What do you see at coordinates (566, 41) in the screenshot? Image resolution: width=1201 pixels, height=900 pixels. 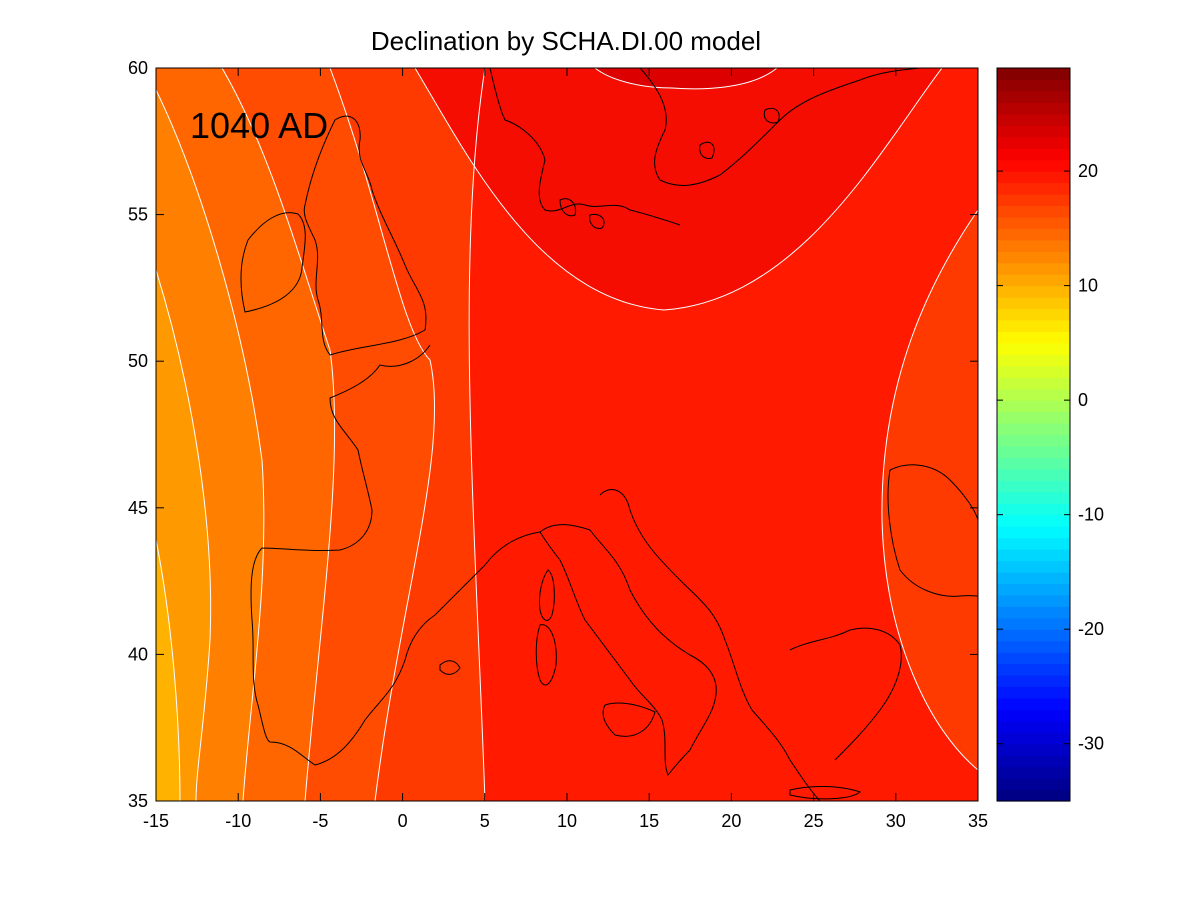 I see `chart-title: Declination by SCHA.DI.00 model` at bounding box center [566, 41].